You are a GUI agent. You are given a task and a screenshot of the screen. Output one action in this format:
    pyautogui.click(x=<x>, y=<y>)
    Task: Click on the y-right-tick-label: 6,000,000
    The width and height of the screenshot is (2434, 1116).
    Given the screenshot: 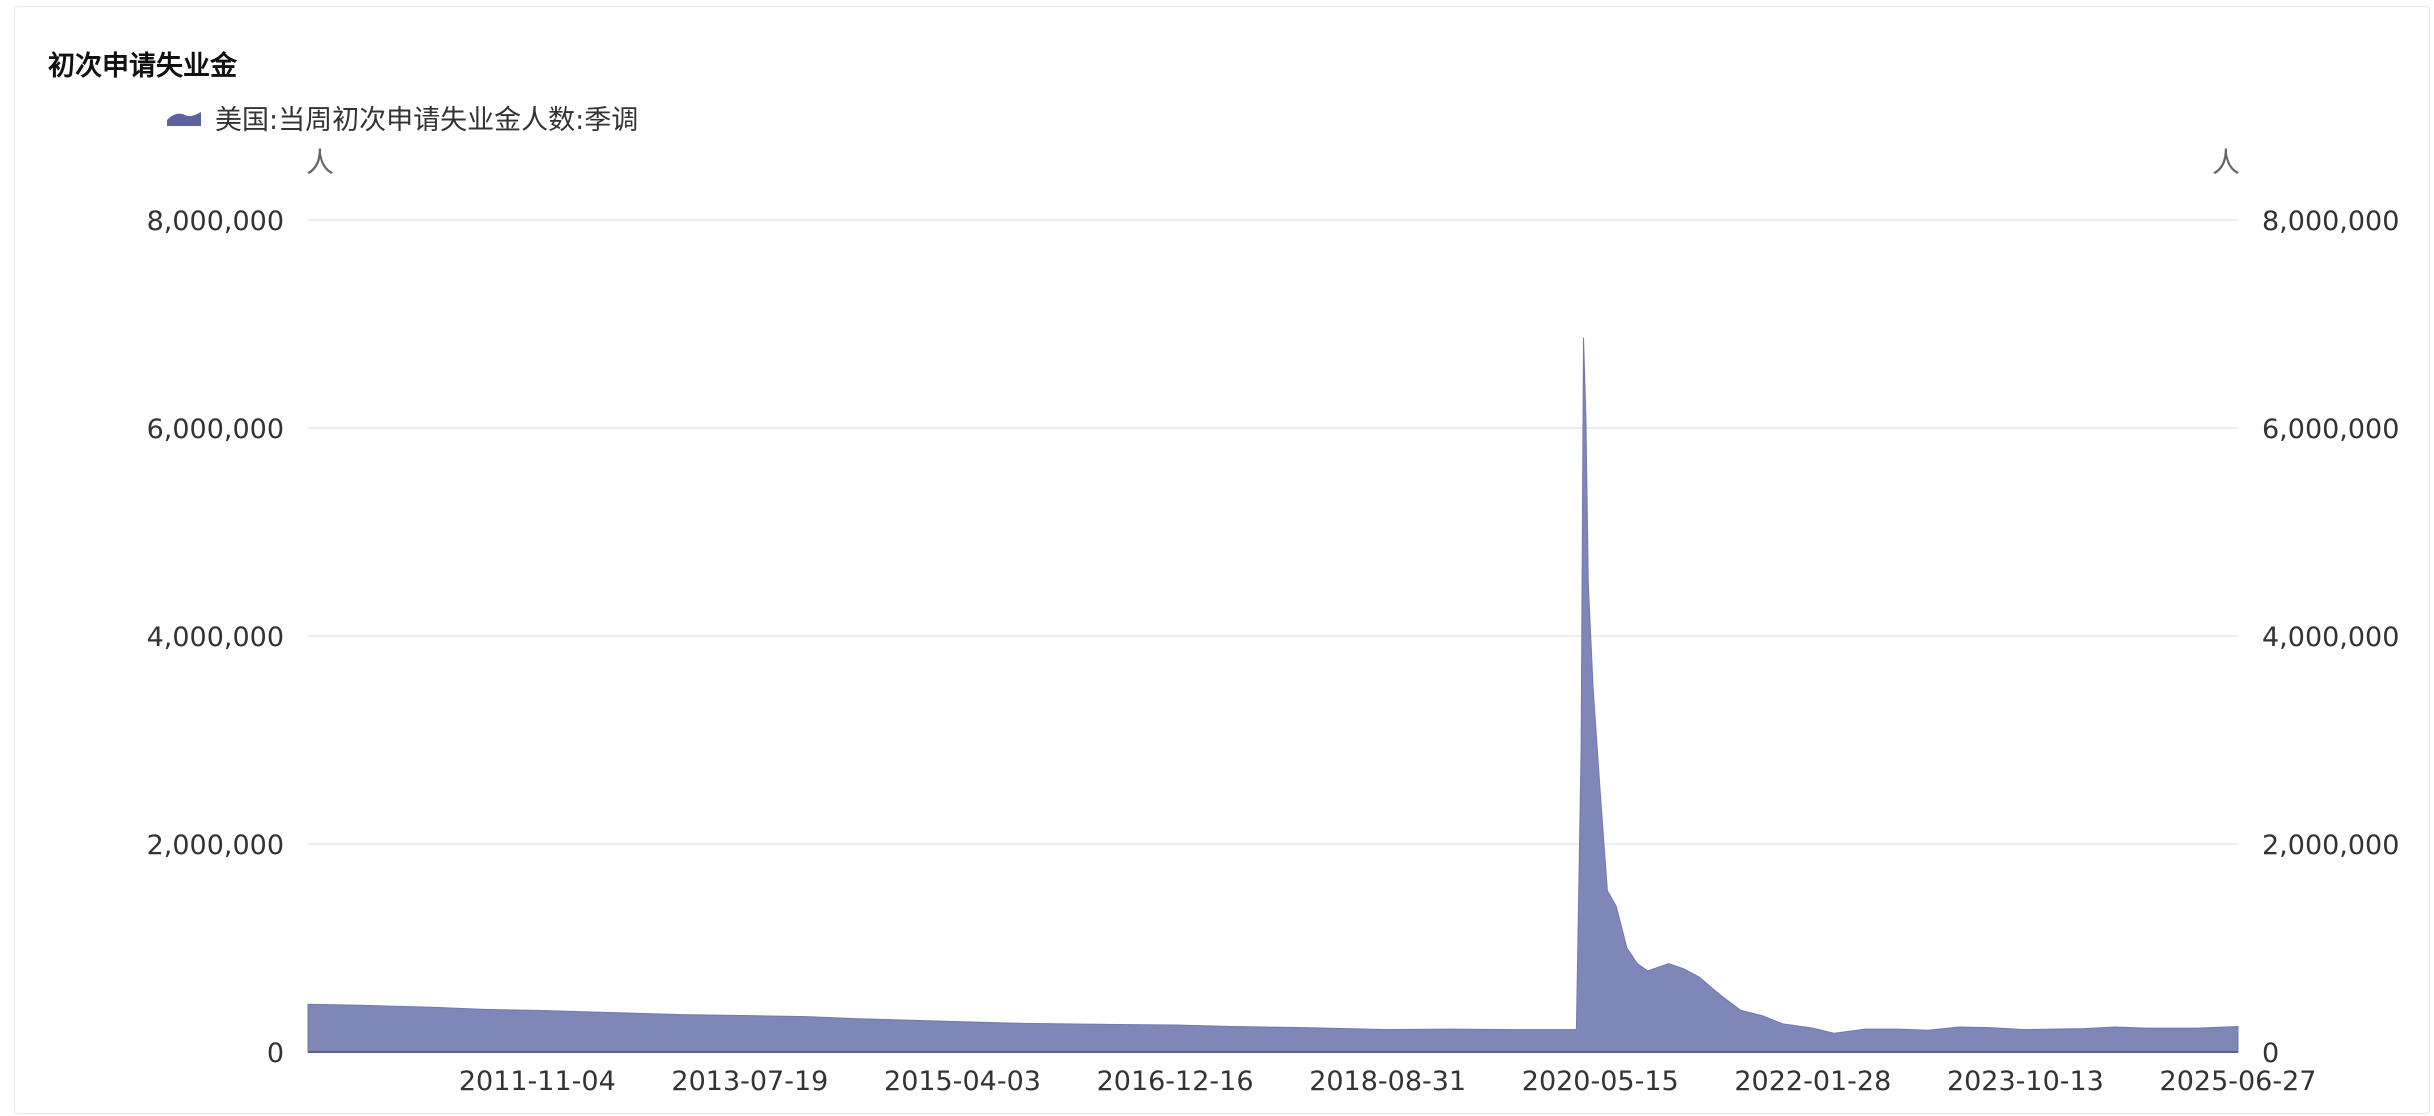 What is the action you would take?
    pyautogui.click(x=2330, y=429)
    